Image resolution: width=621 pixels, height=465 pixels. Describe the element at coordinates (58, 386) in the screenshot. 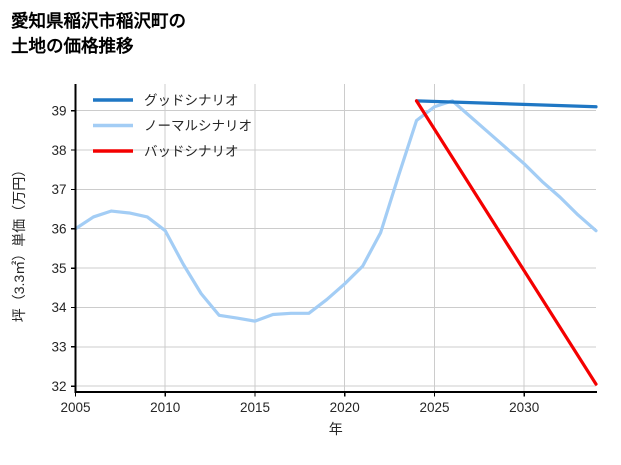

I see `ytick-label: 32` at that location.